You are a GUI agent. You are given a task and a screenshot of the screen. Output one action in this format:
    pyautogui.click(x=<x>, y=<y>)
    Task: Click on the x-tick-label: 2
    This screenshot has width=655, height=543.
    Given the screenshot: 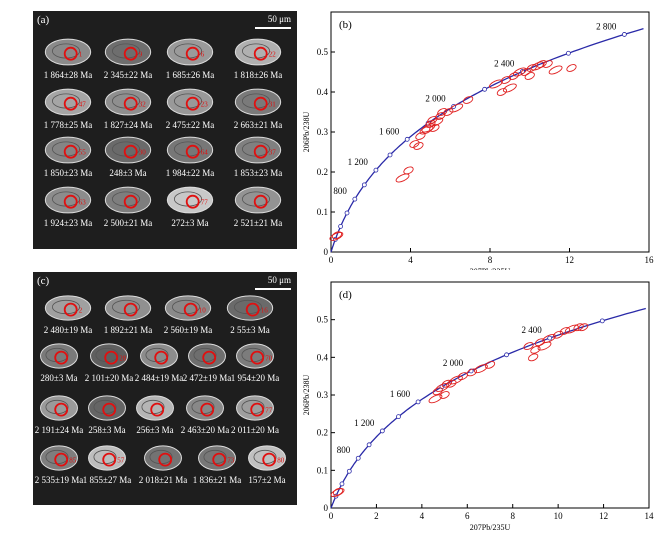 What is the action you would take?
    pyautogui.click(x=376, y=516)
    